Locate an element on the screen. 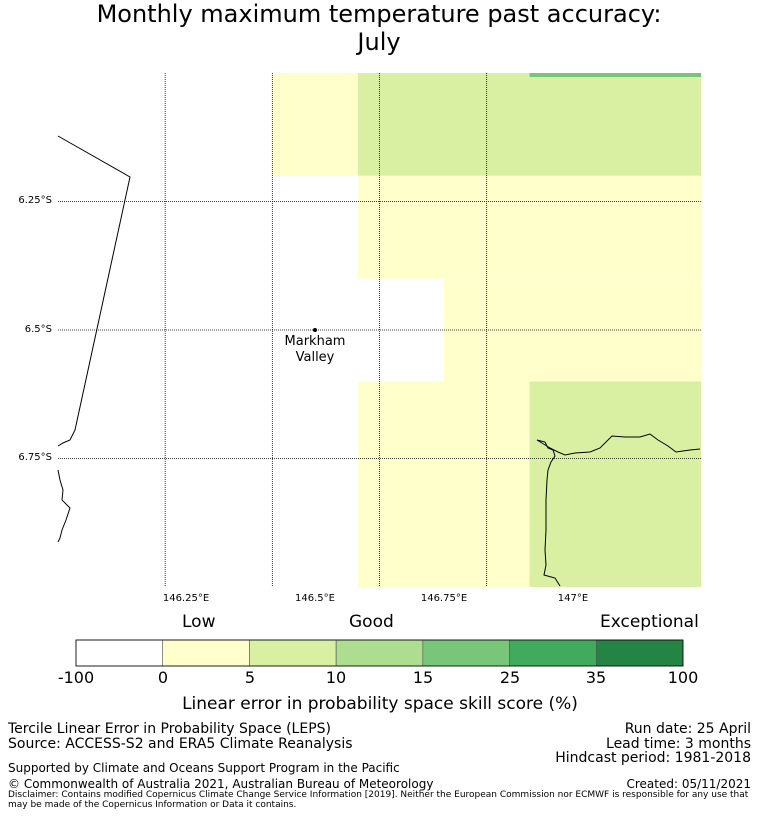 The image size is (758, 816). location-dot is located at coordinates (315, 330).